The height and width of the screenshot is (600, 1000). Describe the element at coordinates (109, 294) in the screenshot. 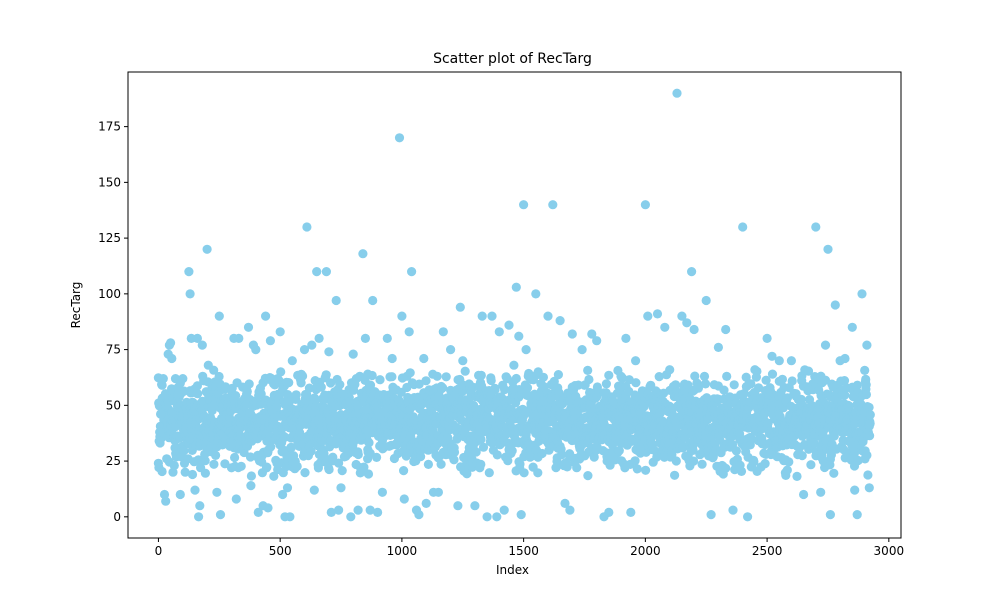

I see `y-tick-label: 100` at that location.